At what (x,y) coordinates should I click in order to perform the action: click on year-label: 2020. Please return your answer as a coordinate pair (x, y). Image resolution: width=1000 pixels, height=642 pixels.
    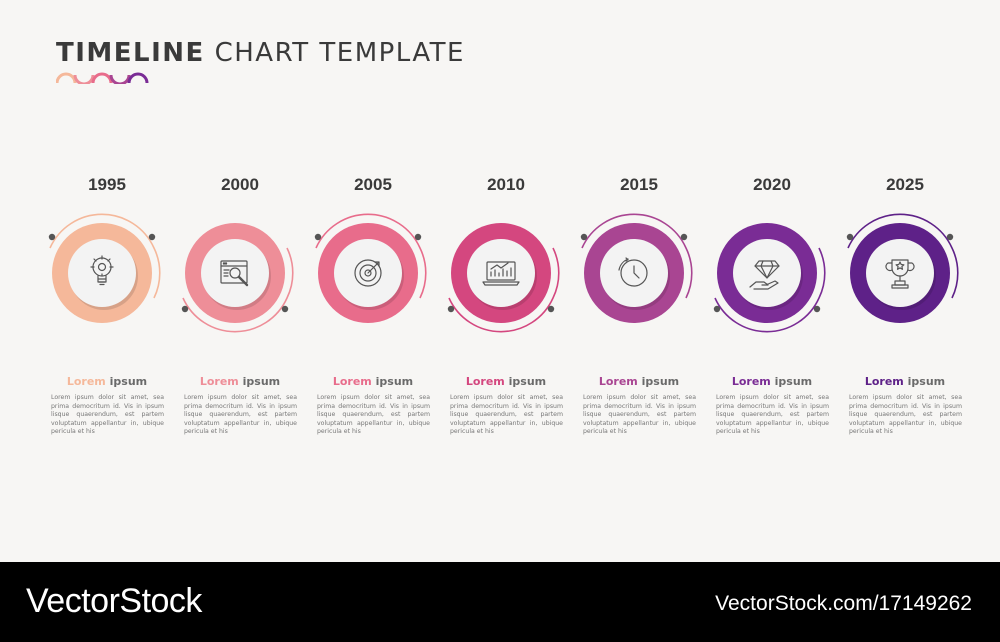
    Looking at the image, I should click on (772, 184).